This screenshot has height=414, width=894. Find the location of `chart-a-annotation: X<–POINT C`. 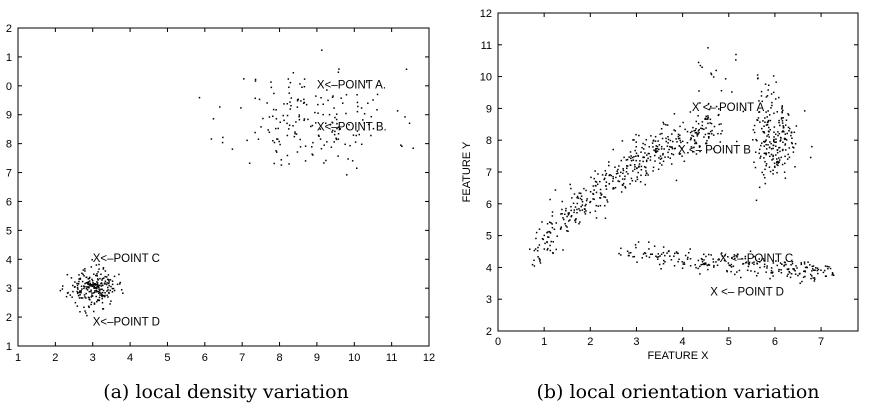

chart-a-annotation: X<–POINT C is located at coordinates (126, 259).